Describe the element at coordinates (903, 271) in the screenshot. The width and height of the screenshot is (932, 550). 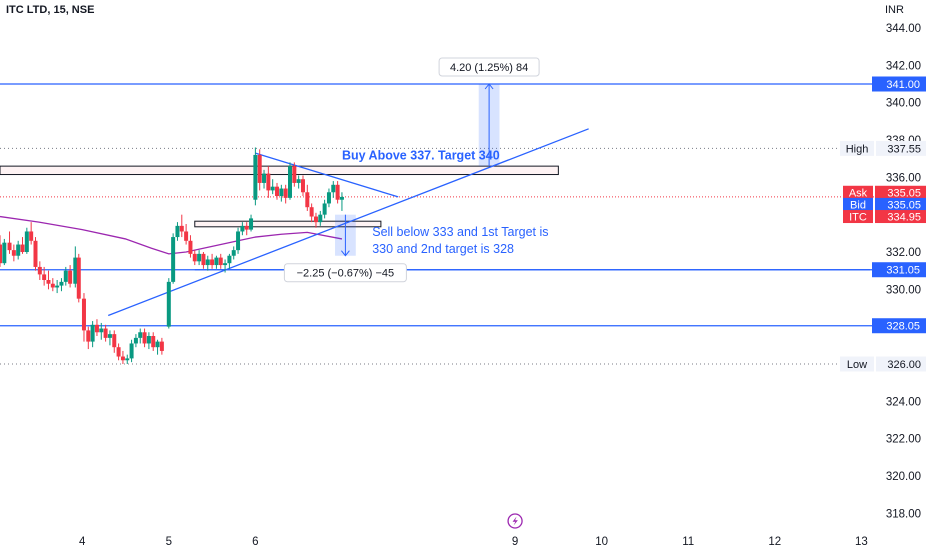
I see `level-price-label: 331.05` at that location.